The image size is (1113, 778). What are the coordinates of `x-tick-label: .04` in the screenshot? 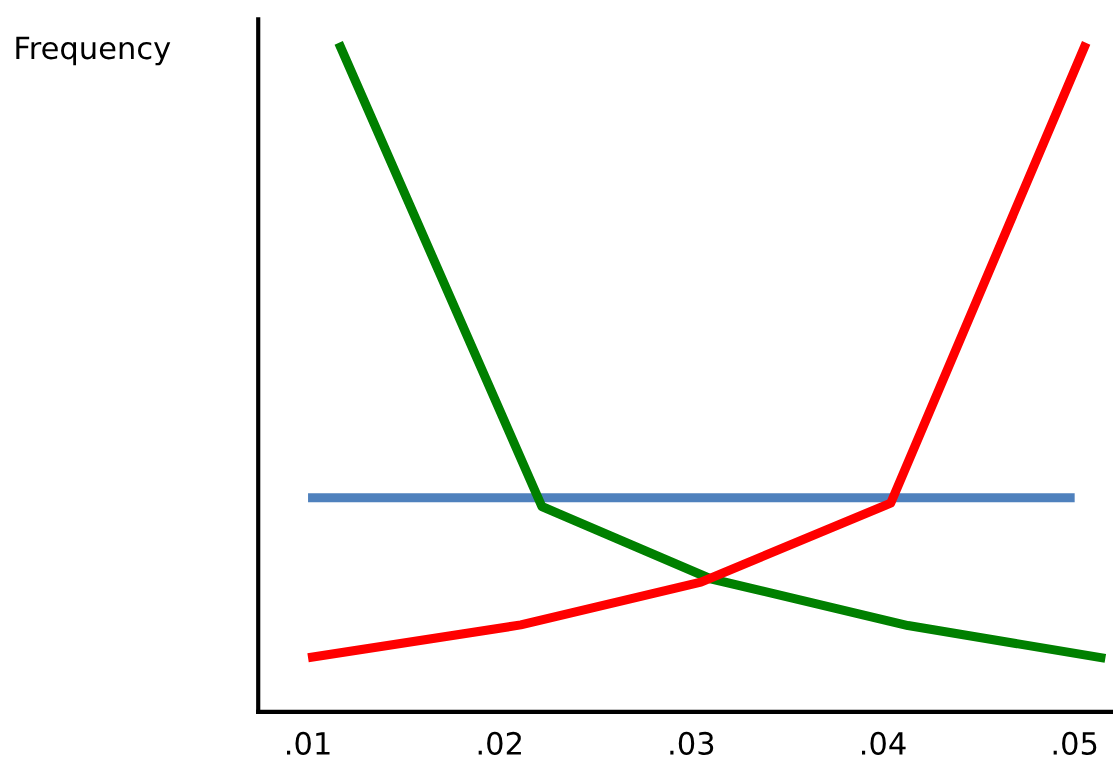 It's located at (883, 743).